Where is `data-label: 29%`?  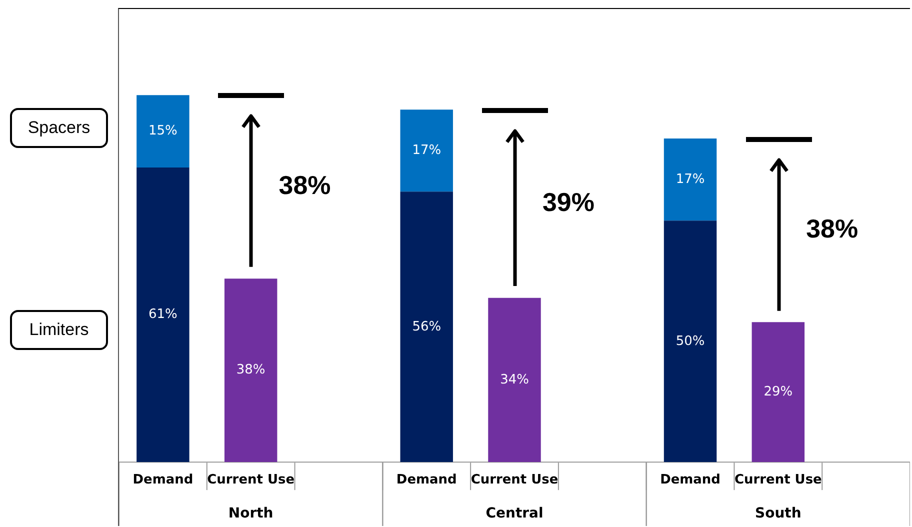
data-label: 29% is located at coordinates (778, 392).